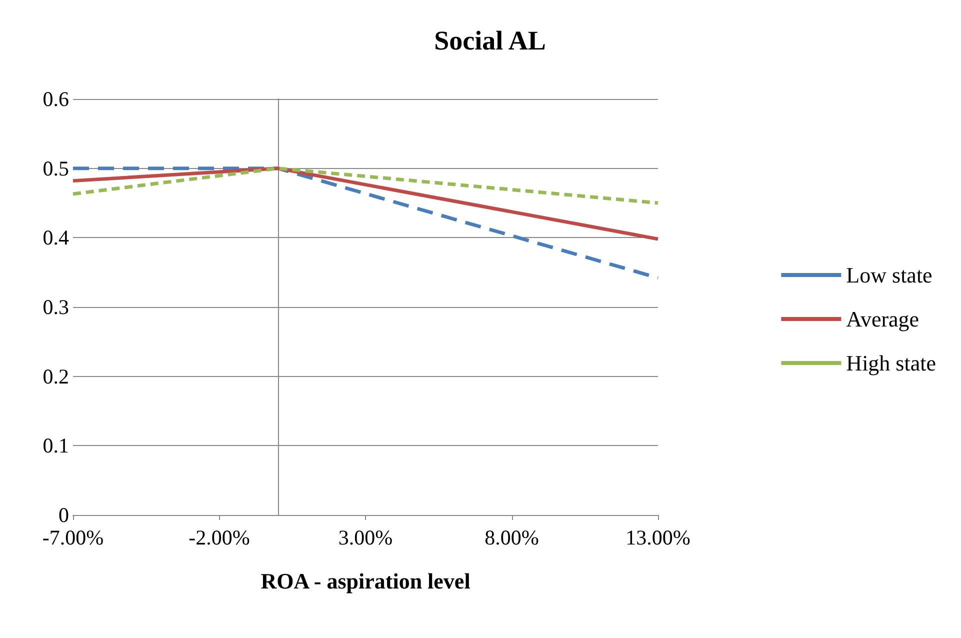 This screenshot has height=638, width=961. I want to click on legend-label: Low state, so click(889, 275).